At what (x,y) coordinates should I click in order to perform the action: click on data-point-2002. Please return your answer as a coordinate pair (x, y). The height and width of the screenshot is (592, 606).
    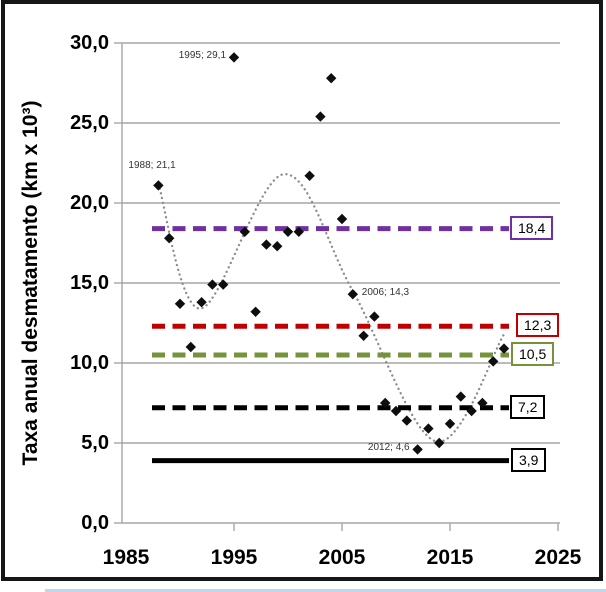
    Looking at the image, I should click on (309, 175).